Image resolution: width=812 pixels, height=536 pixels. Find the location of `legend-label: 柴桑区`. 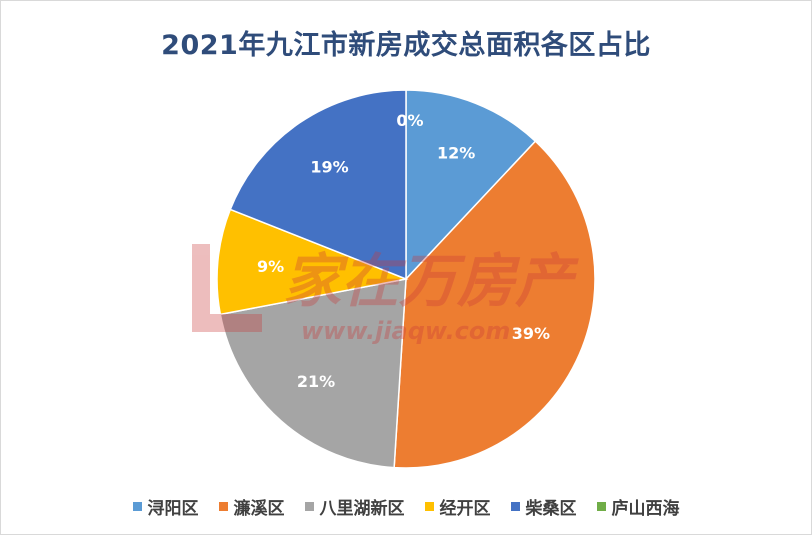

legend-label: 柴桑区 is located at coordinates (551, 509).